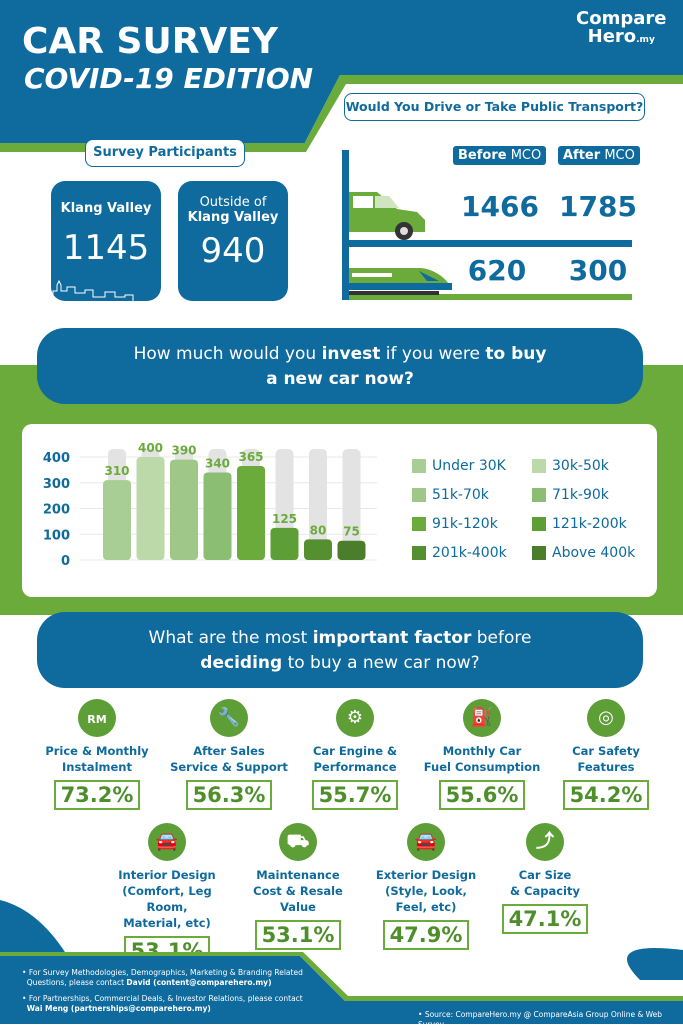 The image size is (683, 1030). Describe the element at coordinates (598, 206) in the screenshot. I see `car-after-value: 1785` at that location.